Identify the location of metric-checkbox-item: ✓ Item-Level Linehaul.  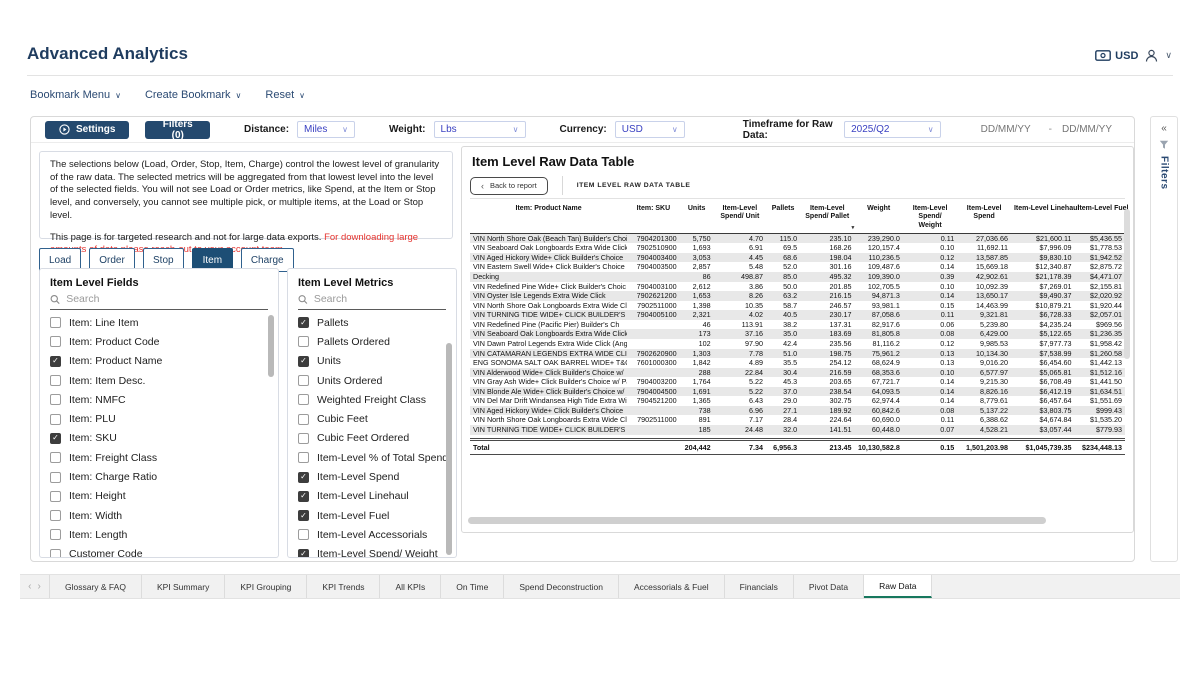
(372, 496).